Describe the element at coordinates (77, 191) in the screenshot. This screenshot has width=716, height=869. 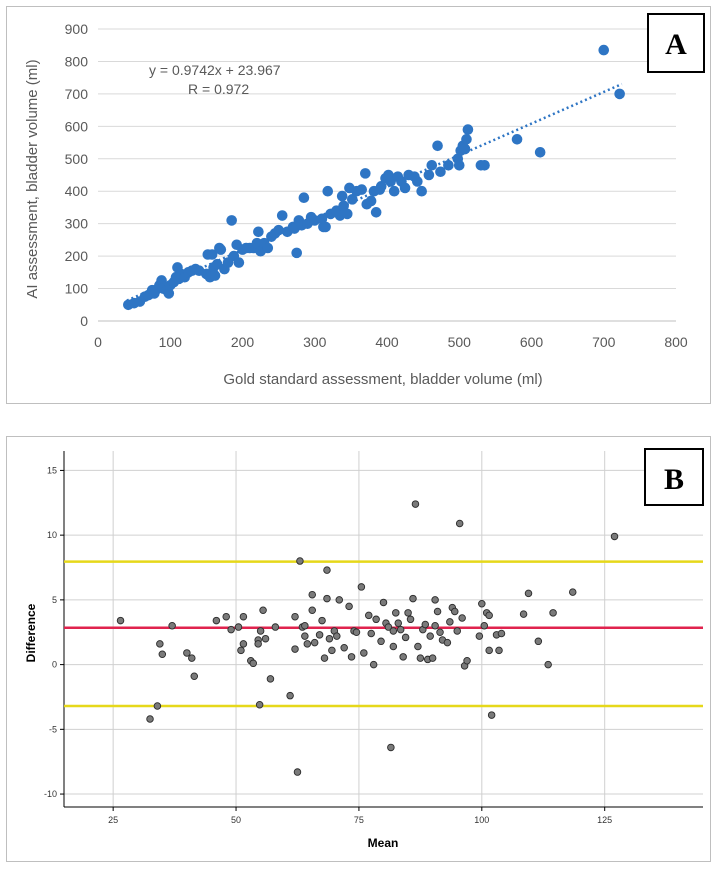
I see `chart-a-y-tick-label: 400` at that location.